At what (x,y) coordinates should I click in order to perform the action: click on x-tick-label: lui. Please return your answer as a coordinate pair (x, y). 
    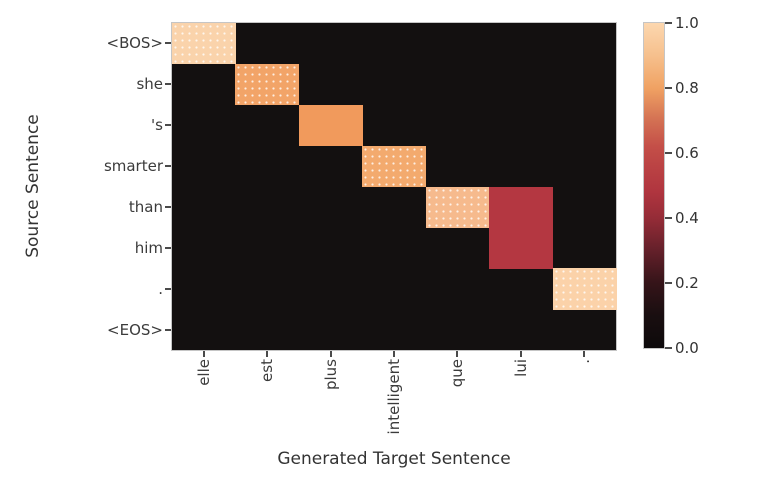
    Looking at the image, I should click on (520, 368).